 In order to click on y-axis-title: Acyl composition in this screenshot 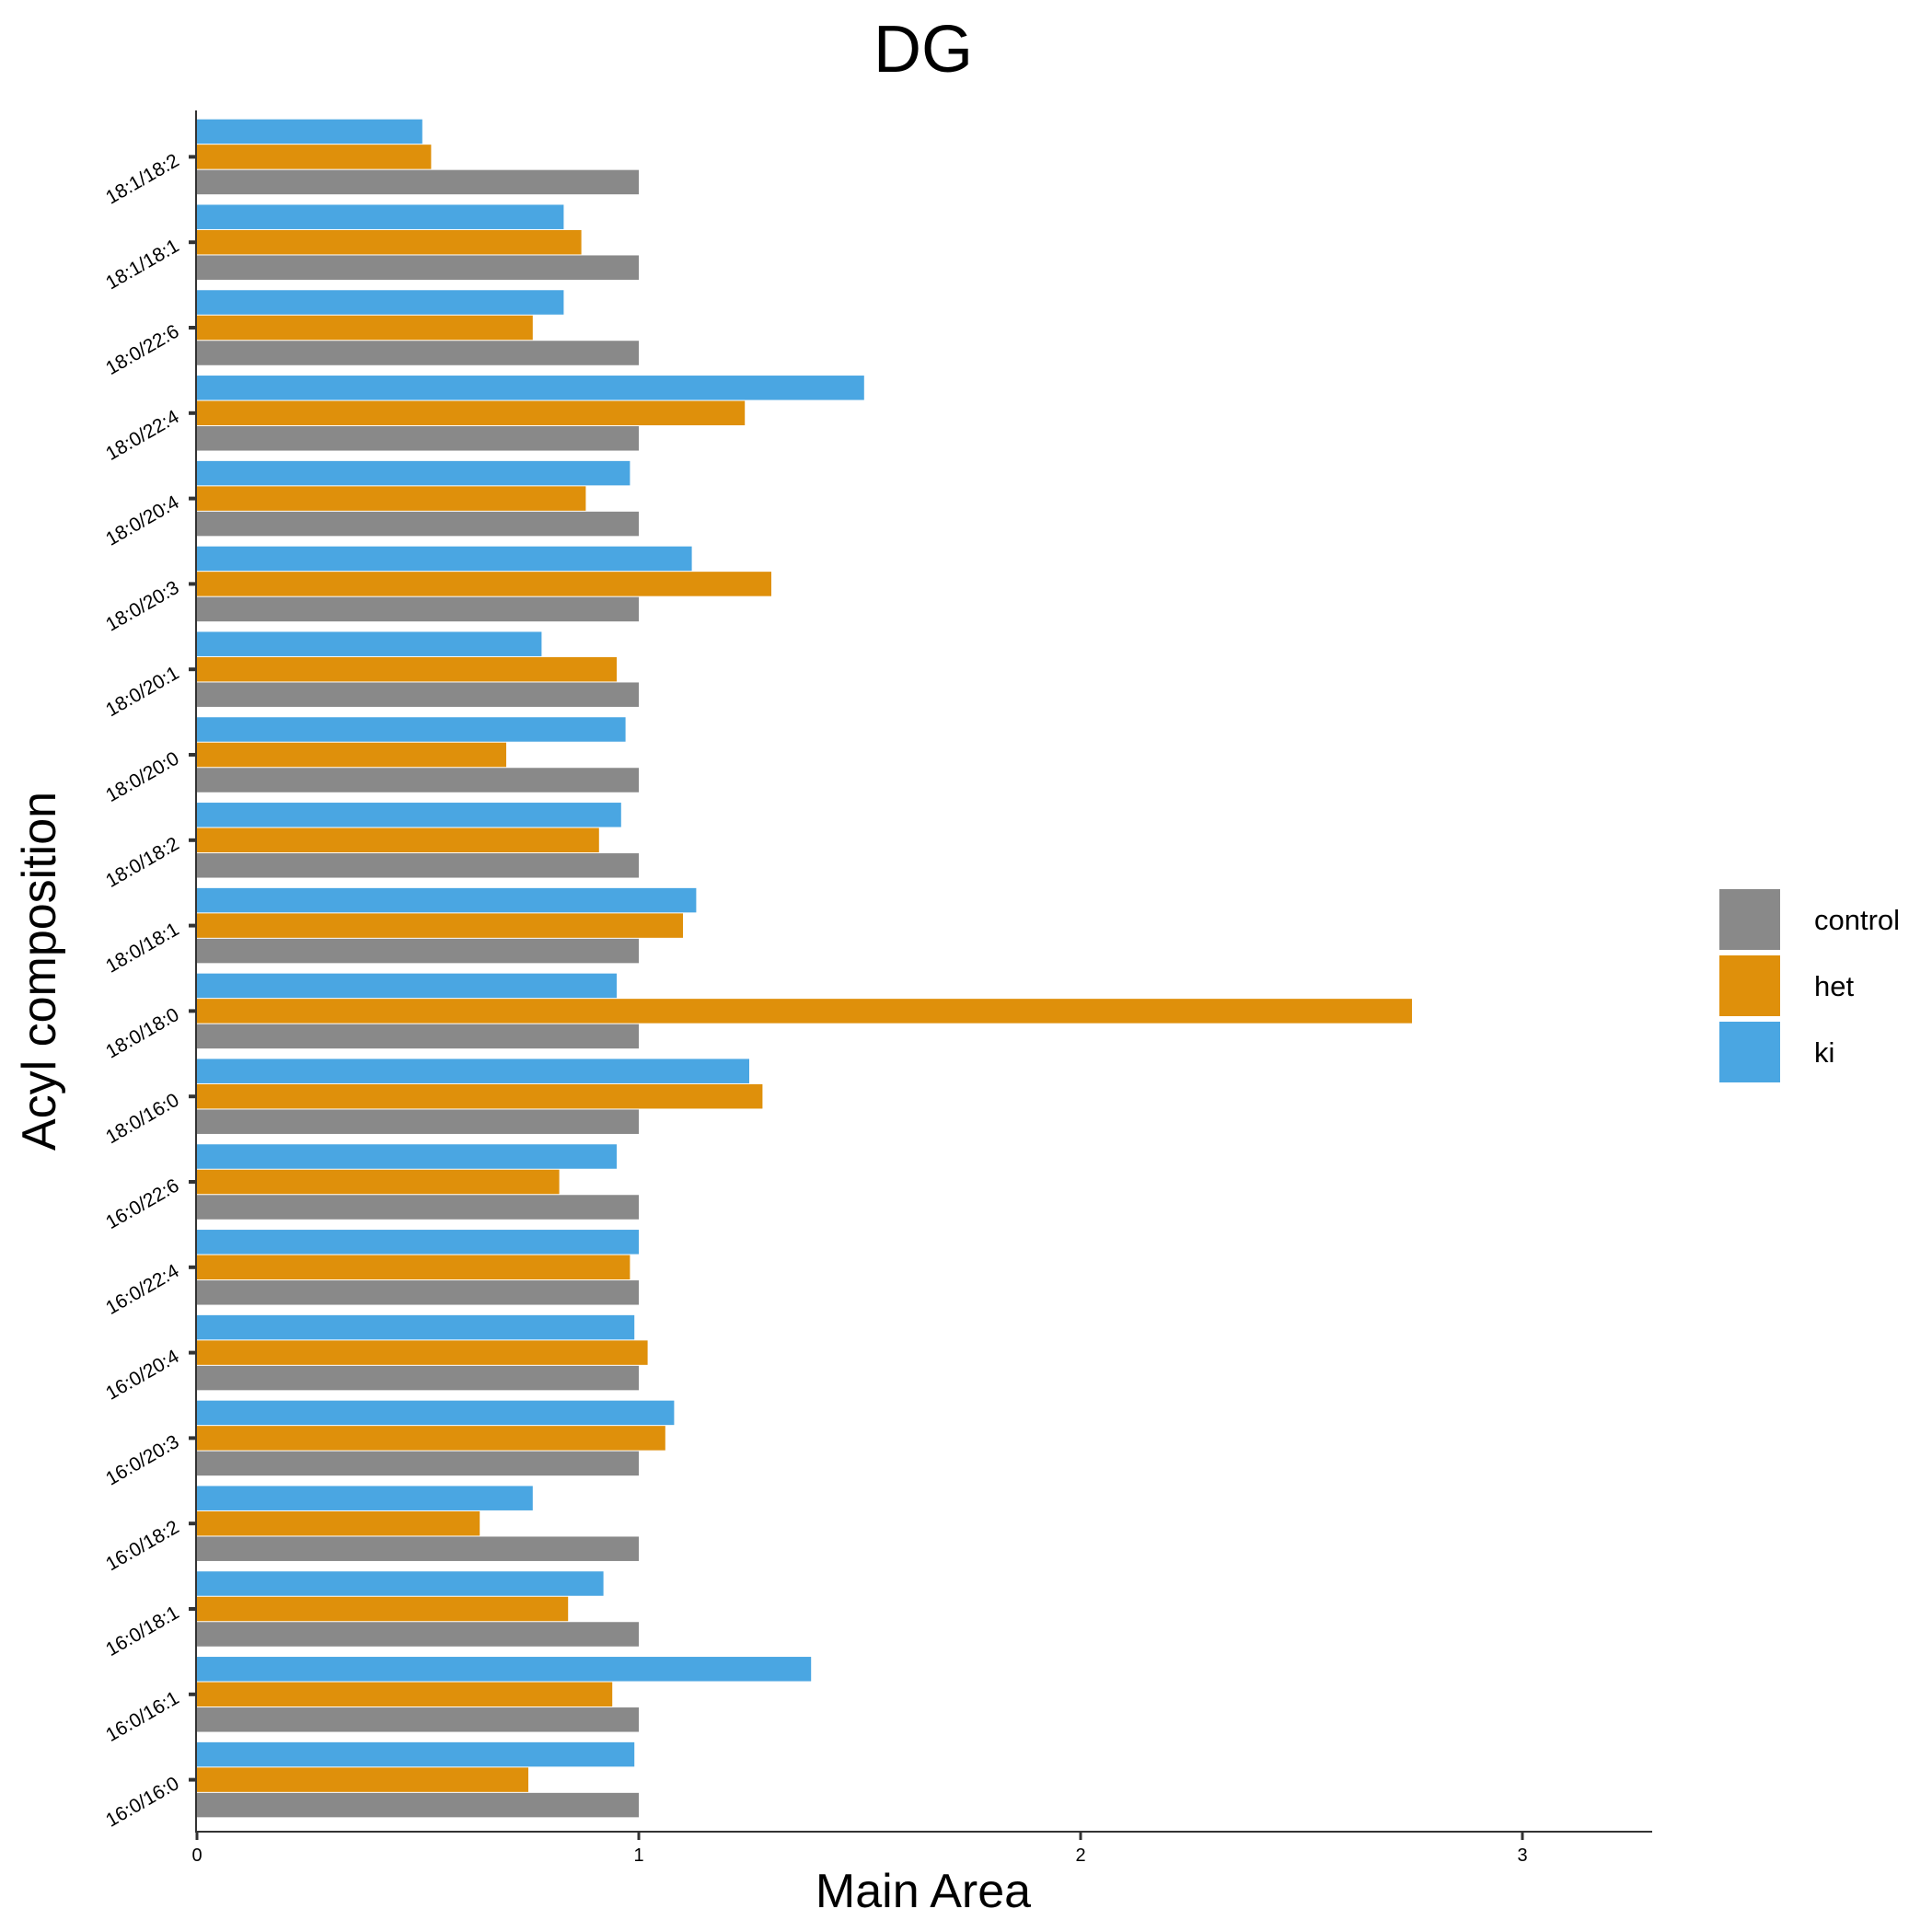, I will do `click(40, 971)`.